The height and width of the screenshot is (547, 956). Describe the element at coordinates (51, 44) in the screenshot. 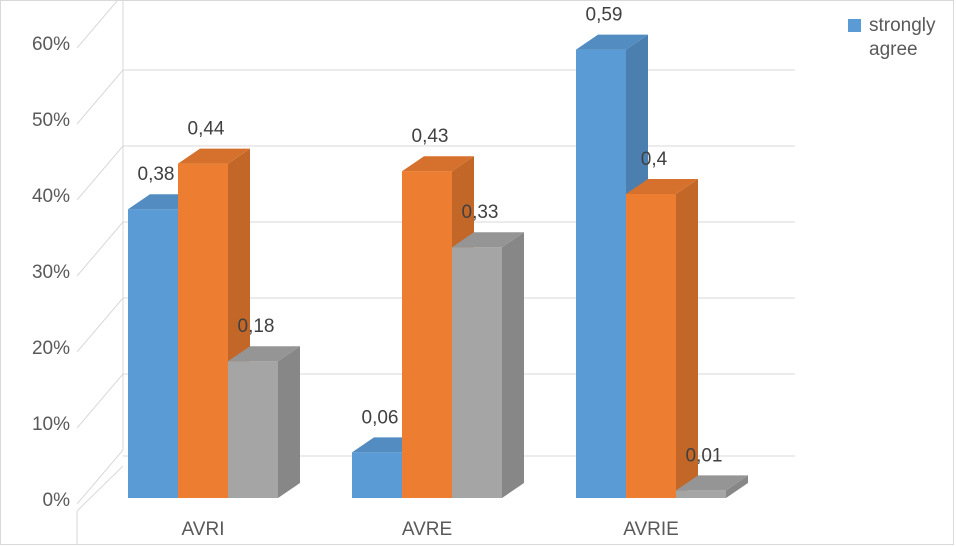

I see `y-tick-label: 60%` at that location.